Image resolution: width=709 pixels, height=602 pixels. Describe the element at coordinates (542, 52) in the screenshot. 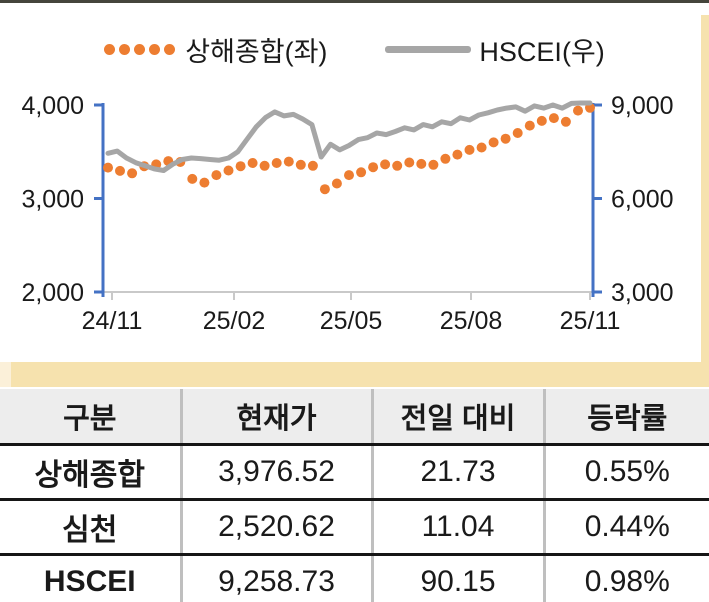

I see `legend-label-hscei: HSCEI(우)` at that location.